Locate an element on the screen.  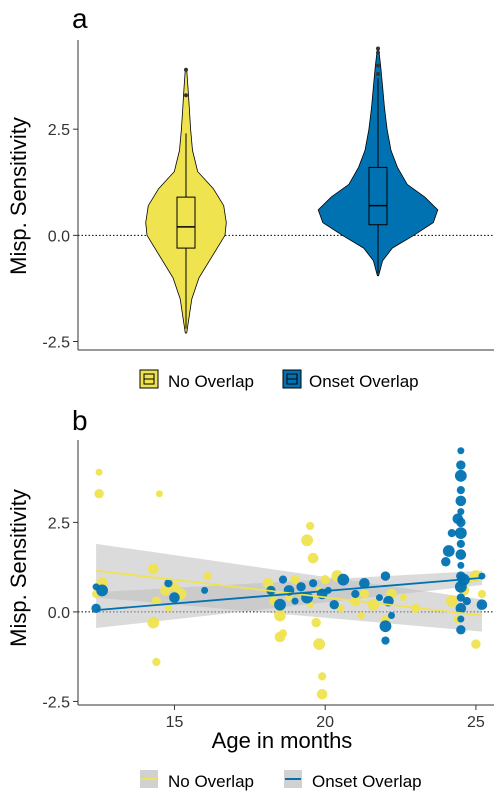
x-tick-label: 20 is located at coordinates (325, 722).